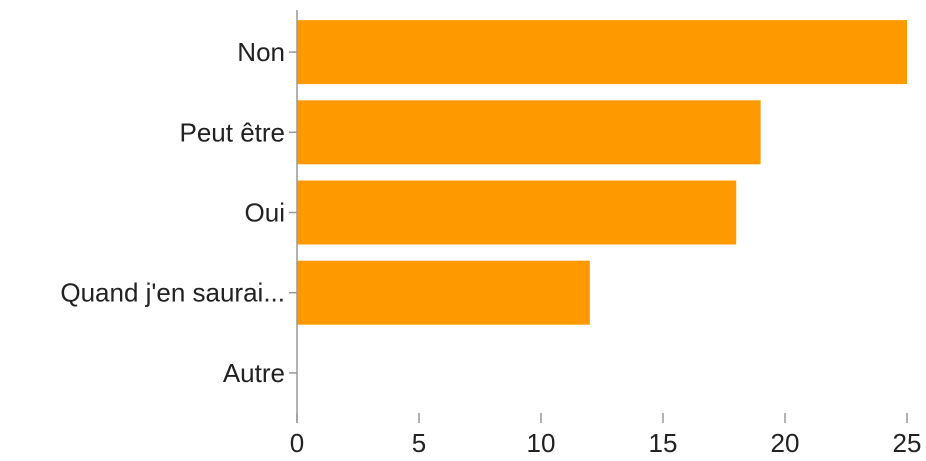  What do you see at coordinates (419, 443) in the screenshot?
I see `x-tick-label-1: 5` at bounding box center [419, 443].